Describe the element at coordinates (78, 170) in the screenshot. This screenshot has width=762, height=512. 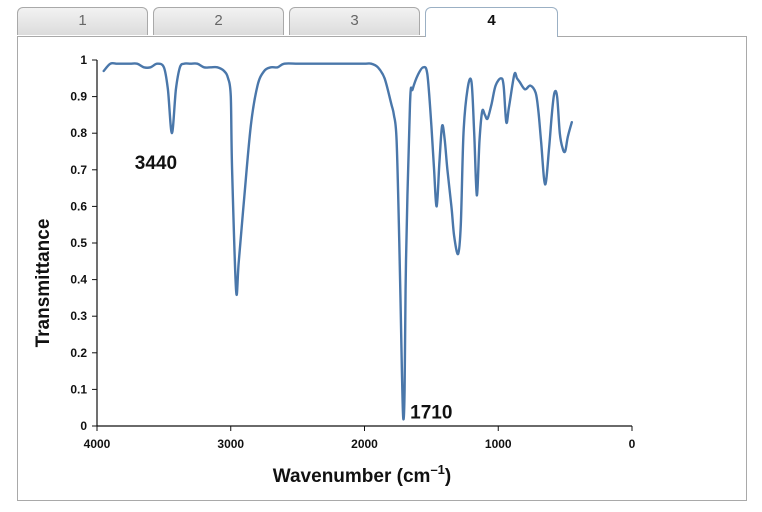
I see `y-tick-label: 0.7` at that location.